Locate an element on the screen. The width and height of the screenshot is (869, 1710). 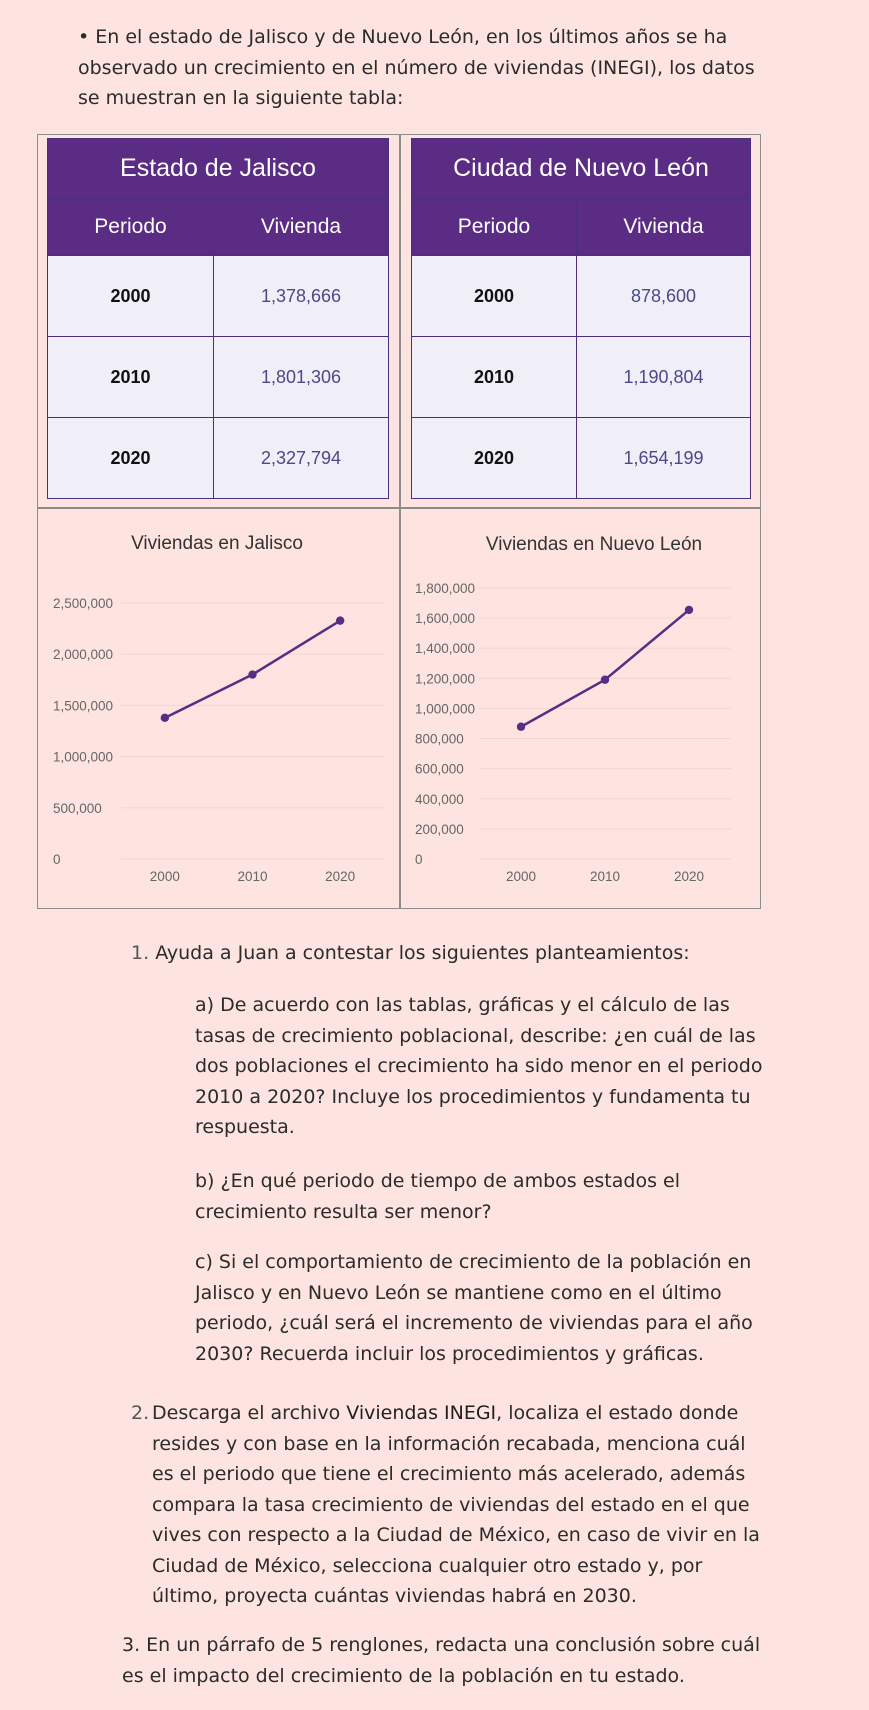
jalisco-period-cell: 2010 is located at coordinates (130, 377).